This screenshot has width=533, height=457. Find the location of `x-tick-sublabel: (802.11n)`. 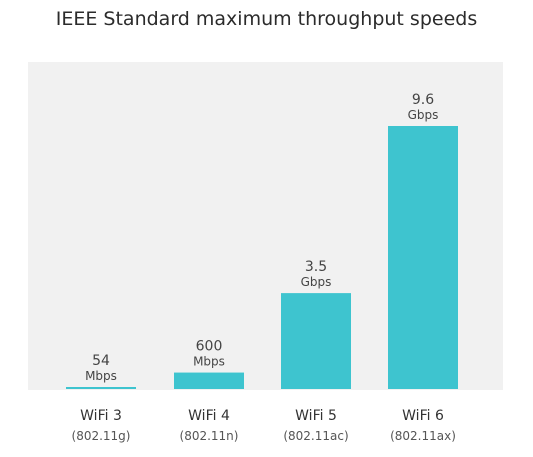

x-tick-sublabel: (802.11n) is located at coordinates (209, 436).